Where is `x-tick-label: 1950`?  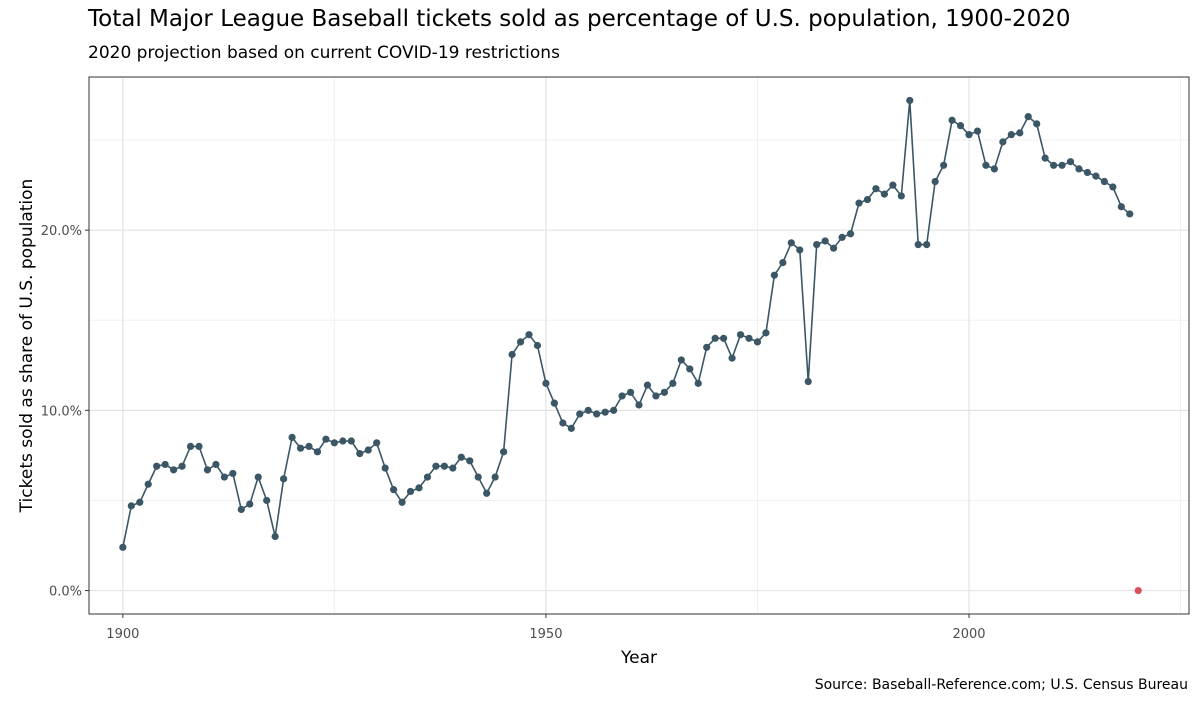 x-tick-label: 1950 is located at coordinates (545, 634).